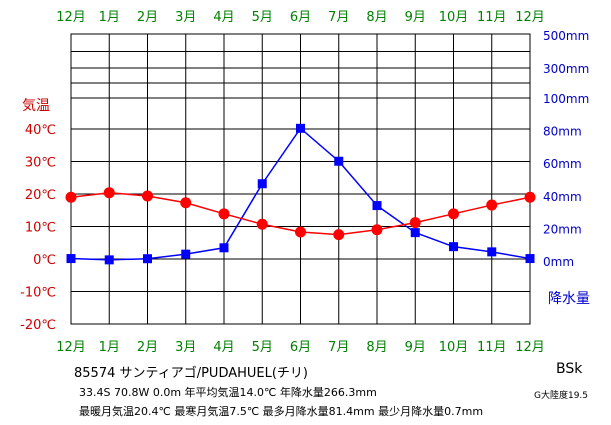 Image resolution: width=611 pixels, height=425 pixels. I want to click on precipitation-tick-label: 20mm, so click(562, 229).